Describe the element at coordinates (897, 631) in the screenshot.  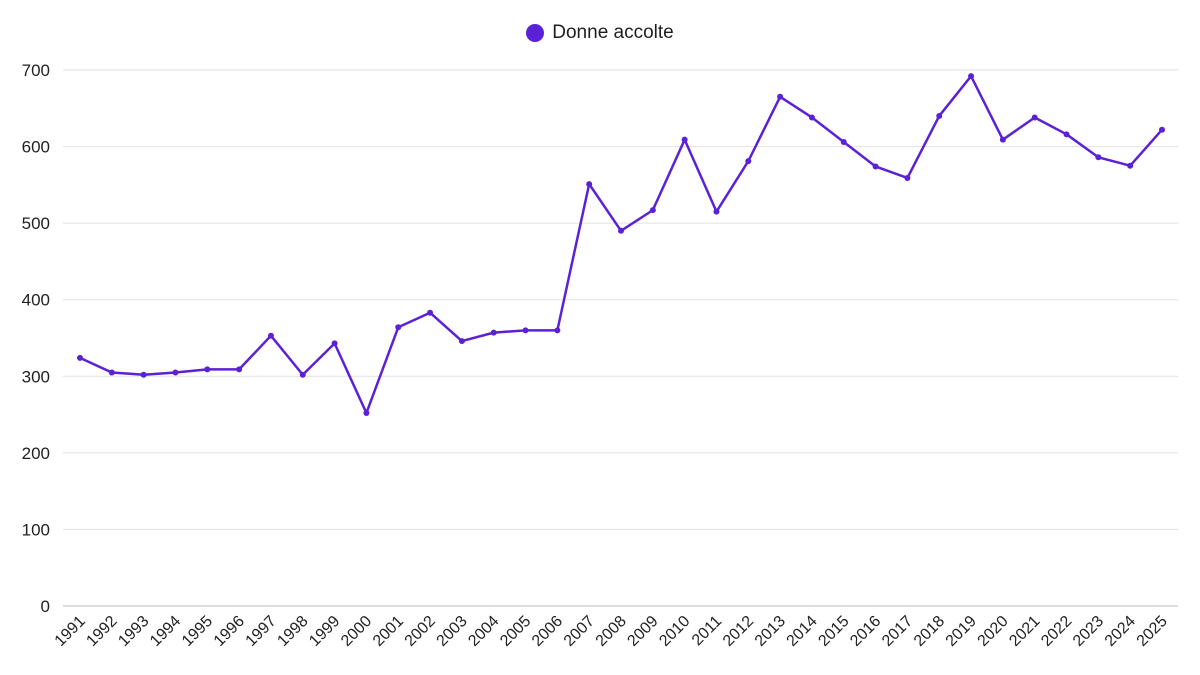
I see `x-tick-label: 2017` at that location.